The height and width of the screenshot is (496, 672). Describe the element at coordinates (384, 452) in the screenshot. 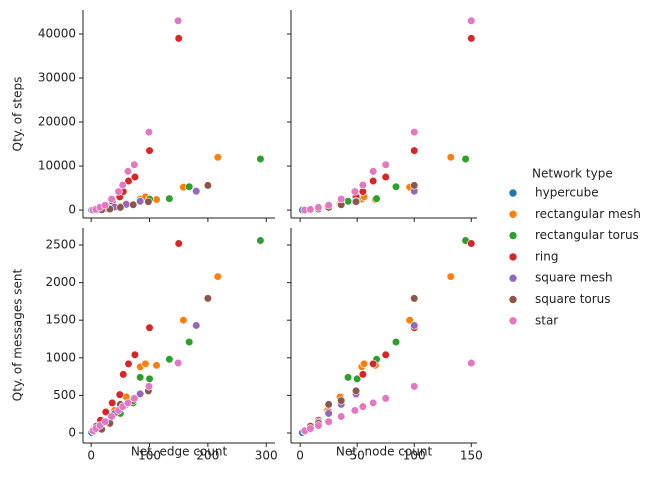

I see `x-axis-label: Net. node count` at that location.